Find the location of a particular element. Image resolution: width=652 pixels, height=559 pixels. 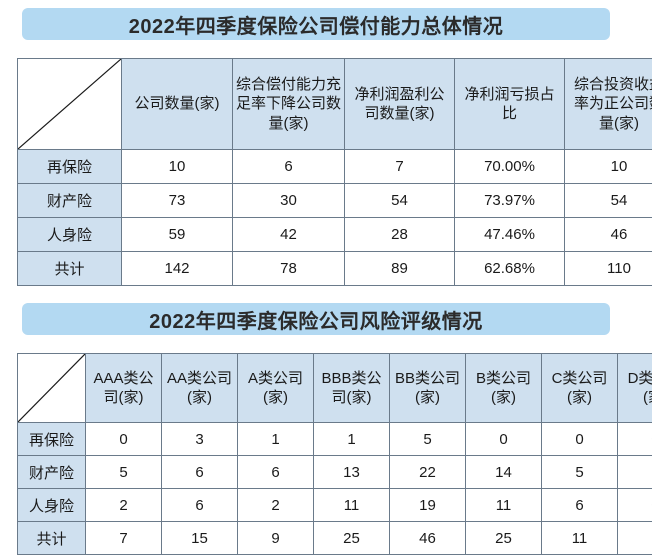

table-row: 共计 7 15 9 25 46 25 11 2 is located at coordinates (334, 538).